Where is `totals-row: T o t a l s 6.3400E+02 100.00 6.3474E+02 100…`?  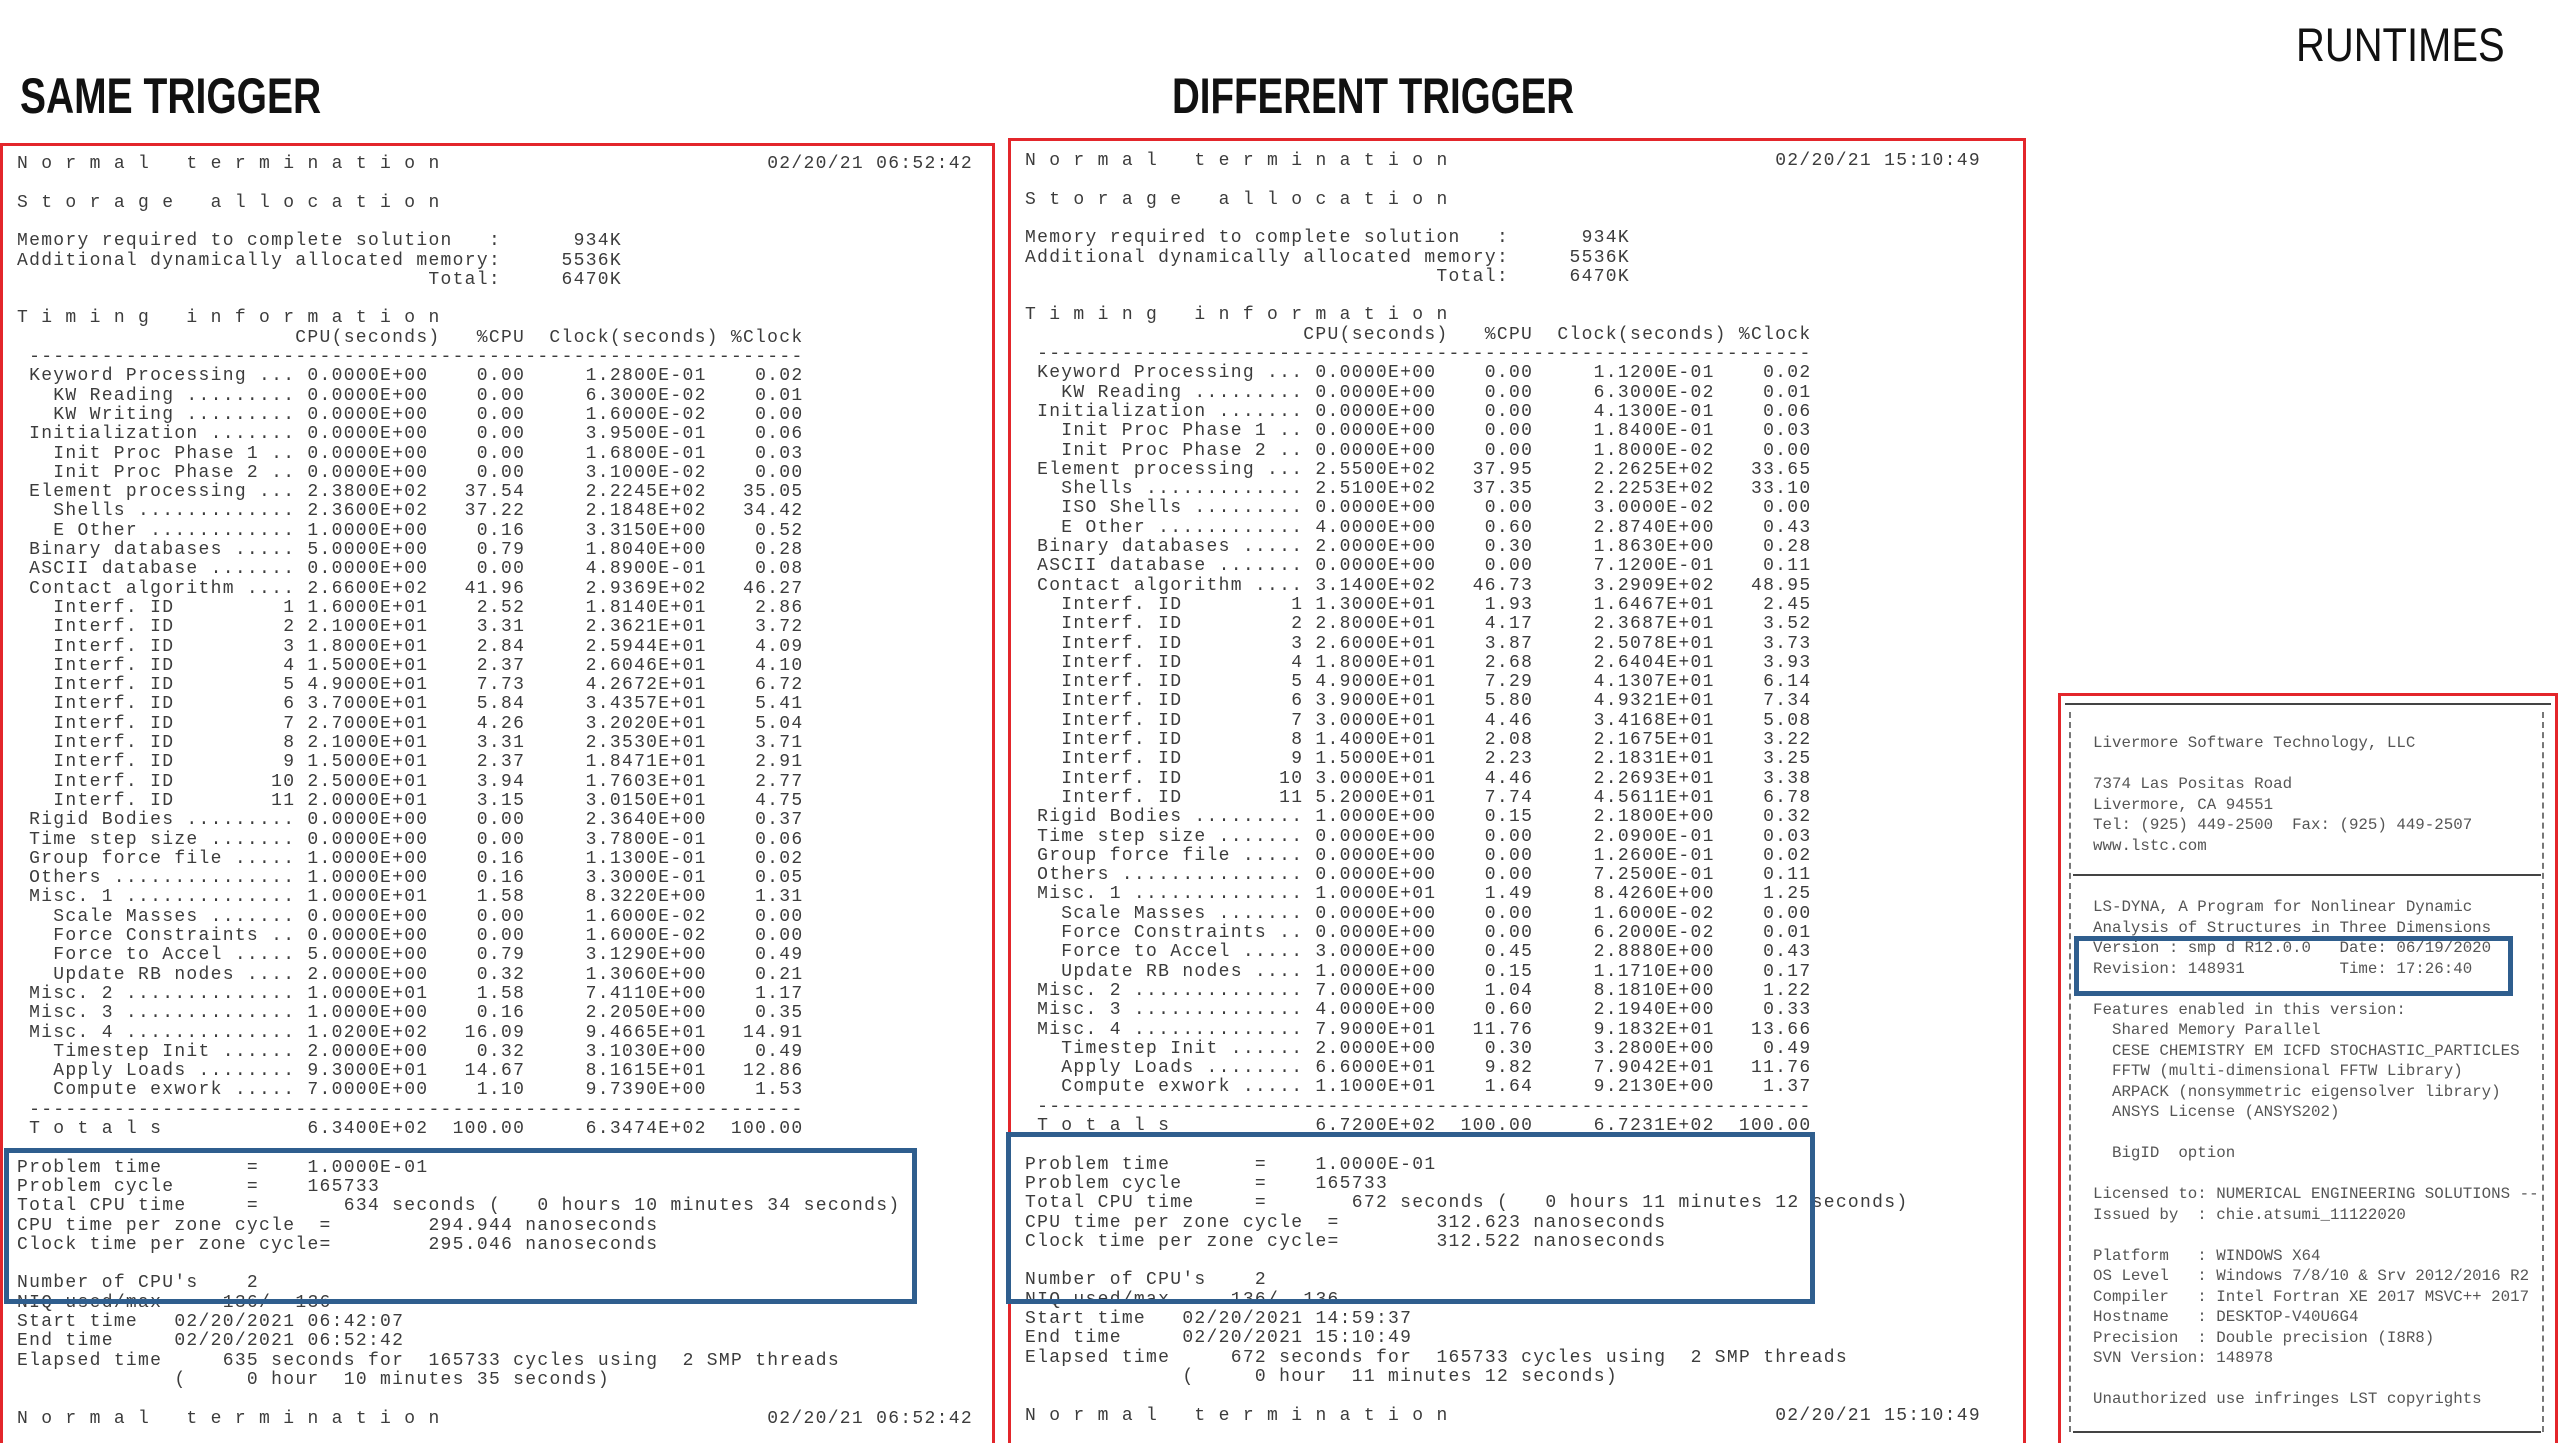
totals-row: T o t a l s 6.3400E+02 100.00 6.3474E+02 100… is located at coordinates (410, 1129).